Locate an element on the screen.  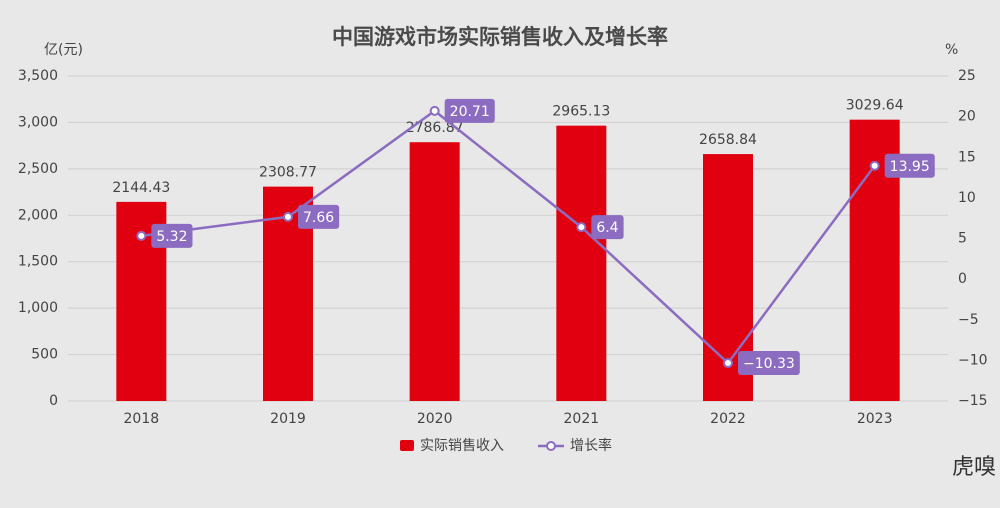
y2-tick-label: 20 is located at coordinates (967, 117).